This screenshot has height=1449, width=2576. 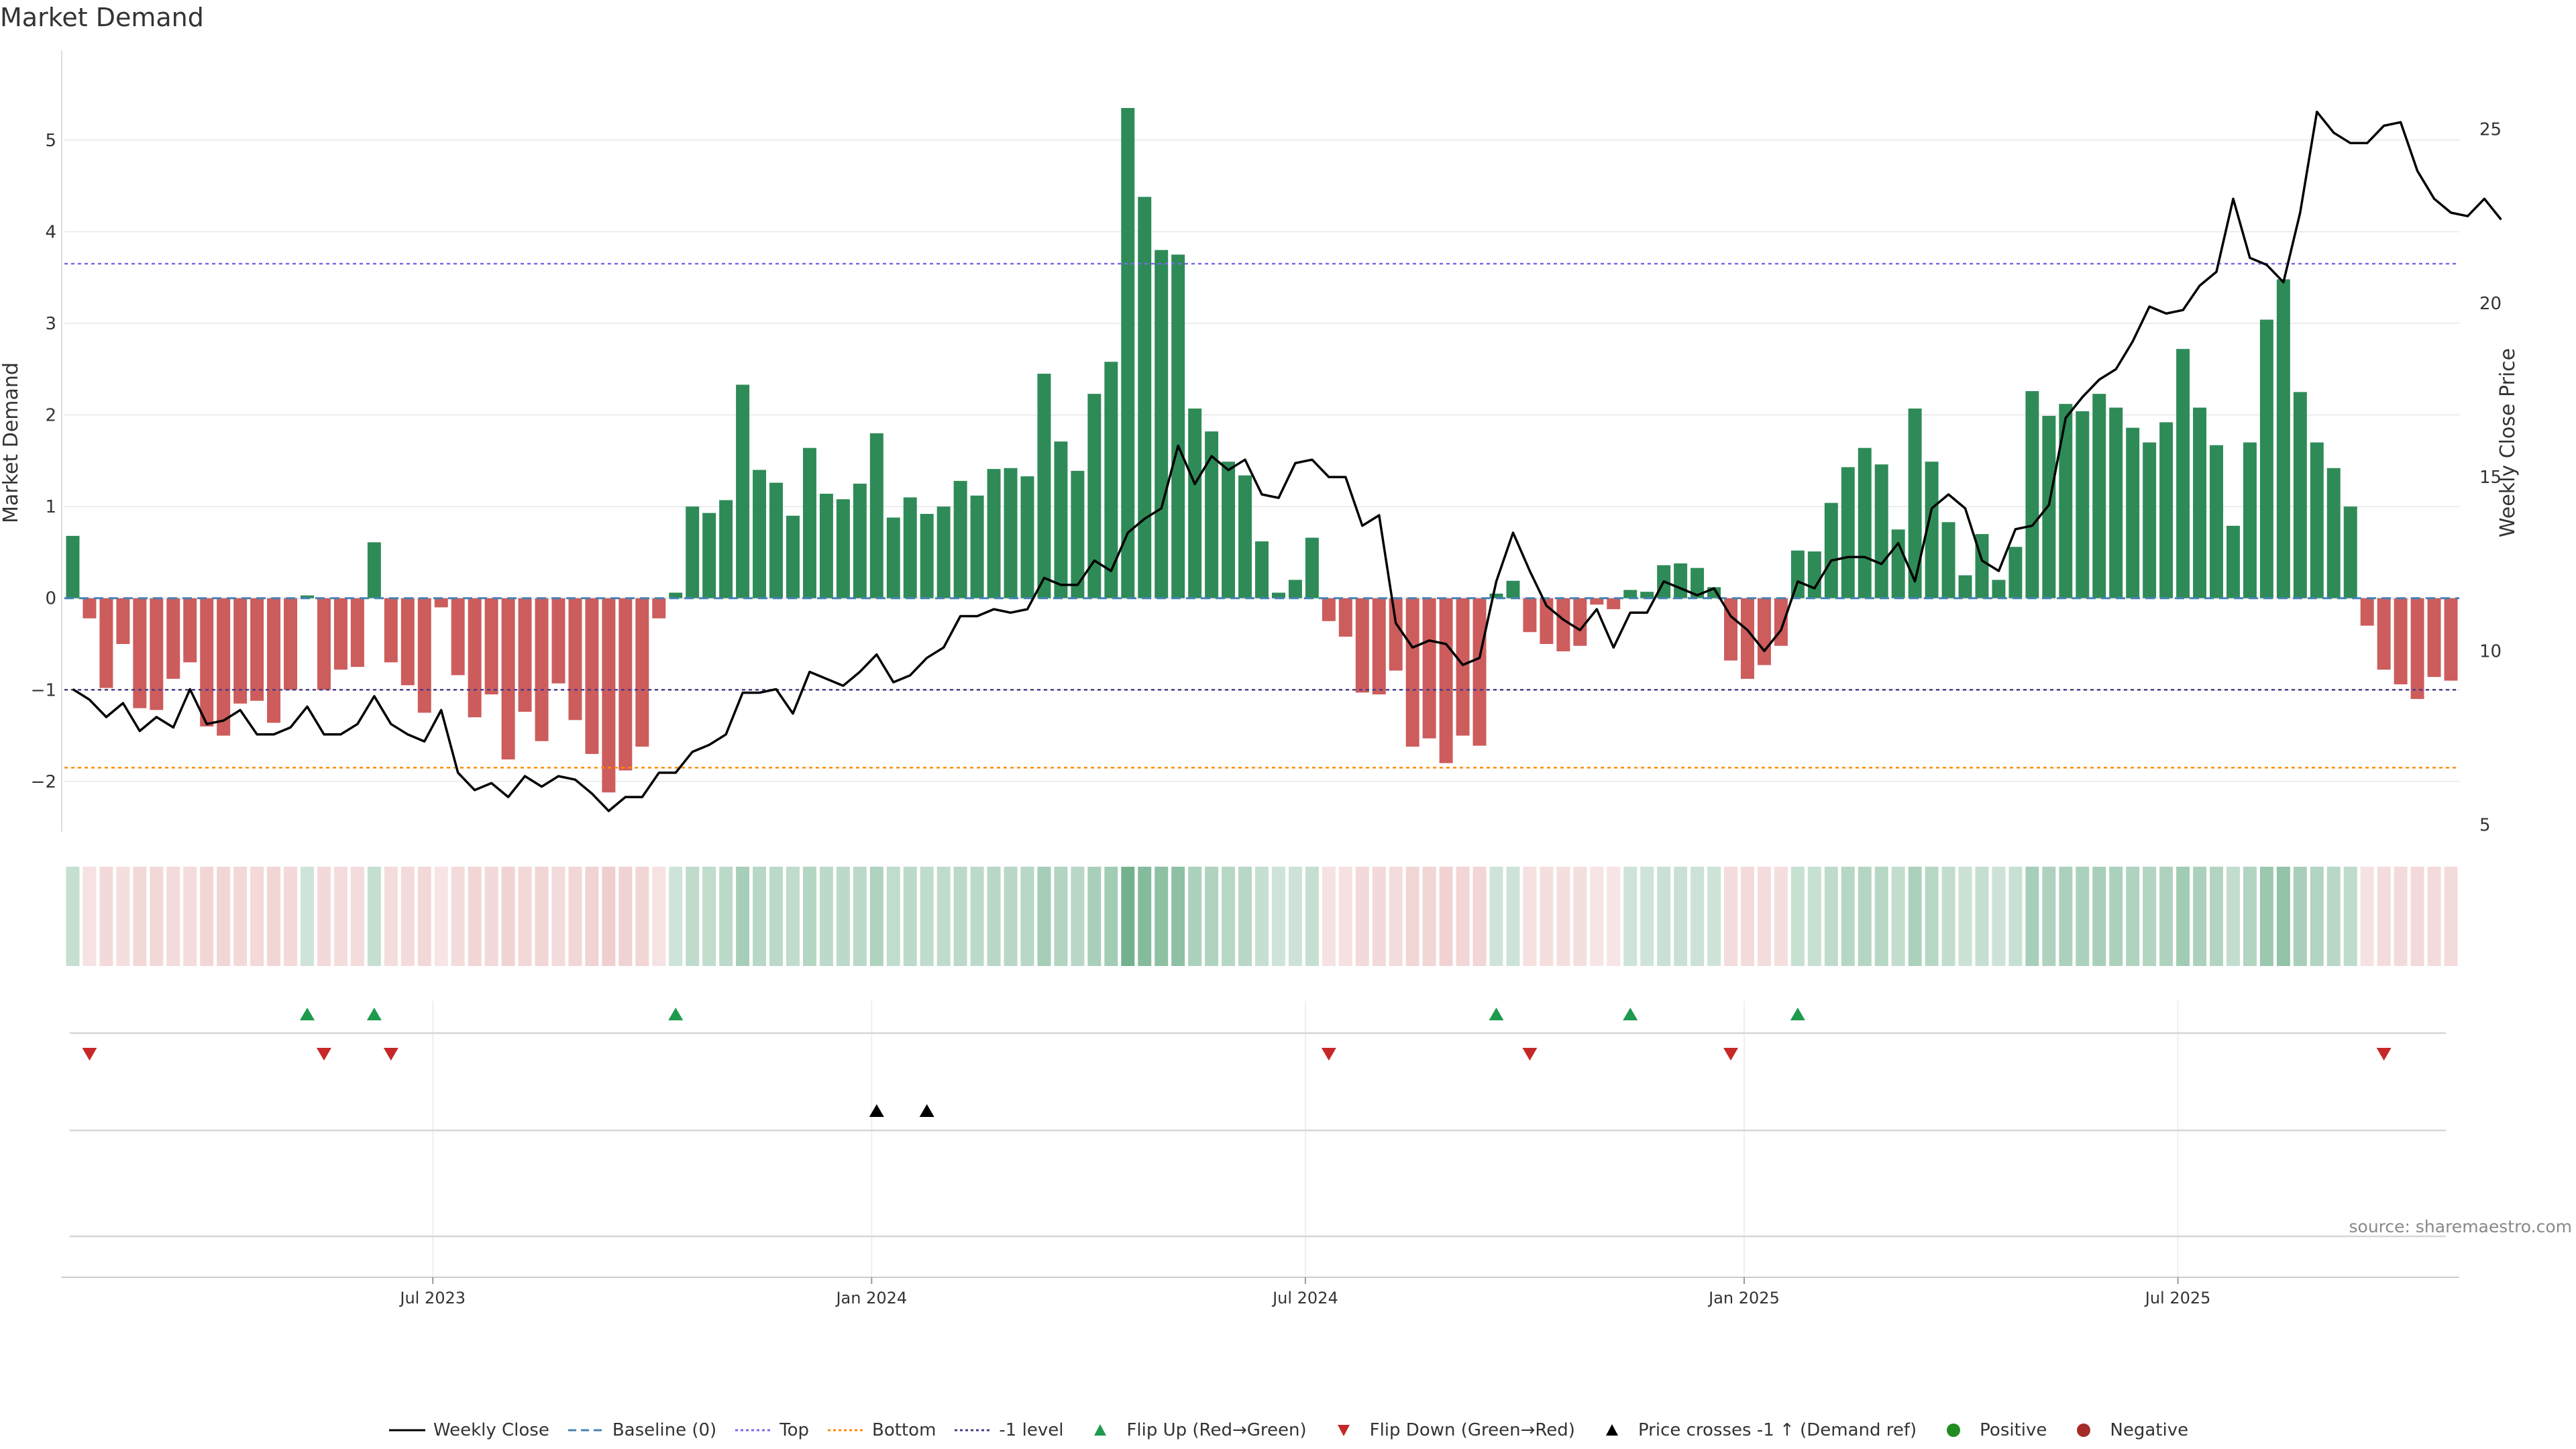 I want to click on legend-baseline: Baseline (0), so click(x=641, y=1430).